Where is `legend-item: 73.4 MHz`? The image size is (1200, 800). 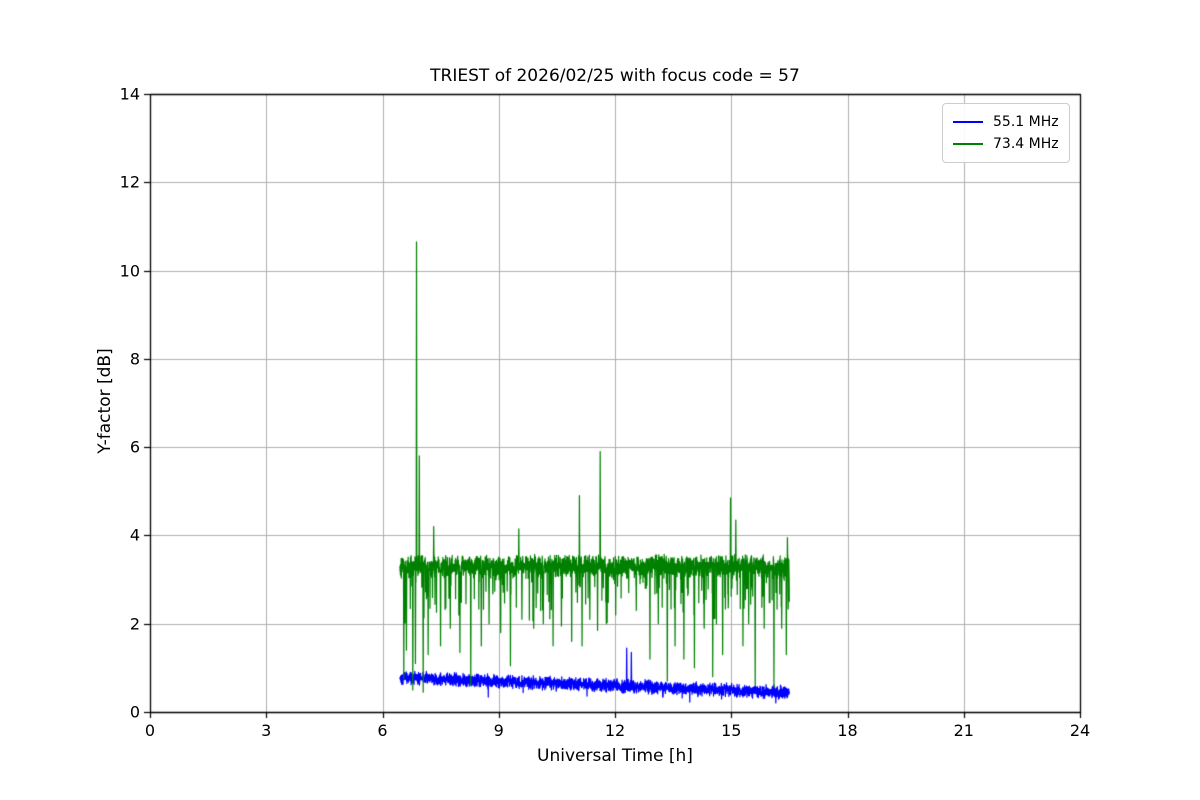
legend-item: 73.4 MHz is located at coordinates (1006, 144).